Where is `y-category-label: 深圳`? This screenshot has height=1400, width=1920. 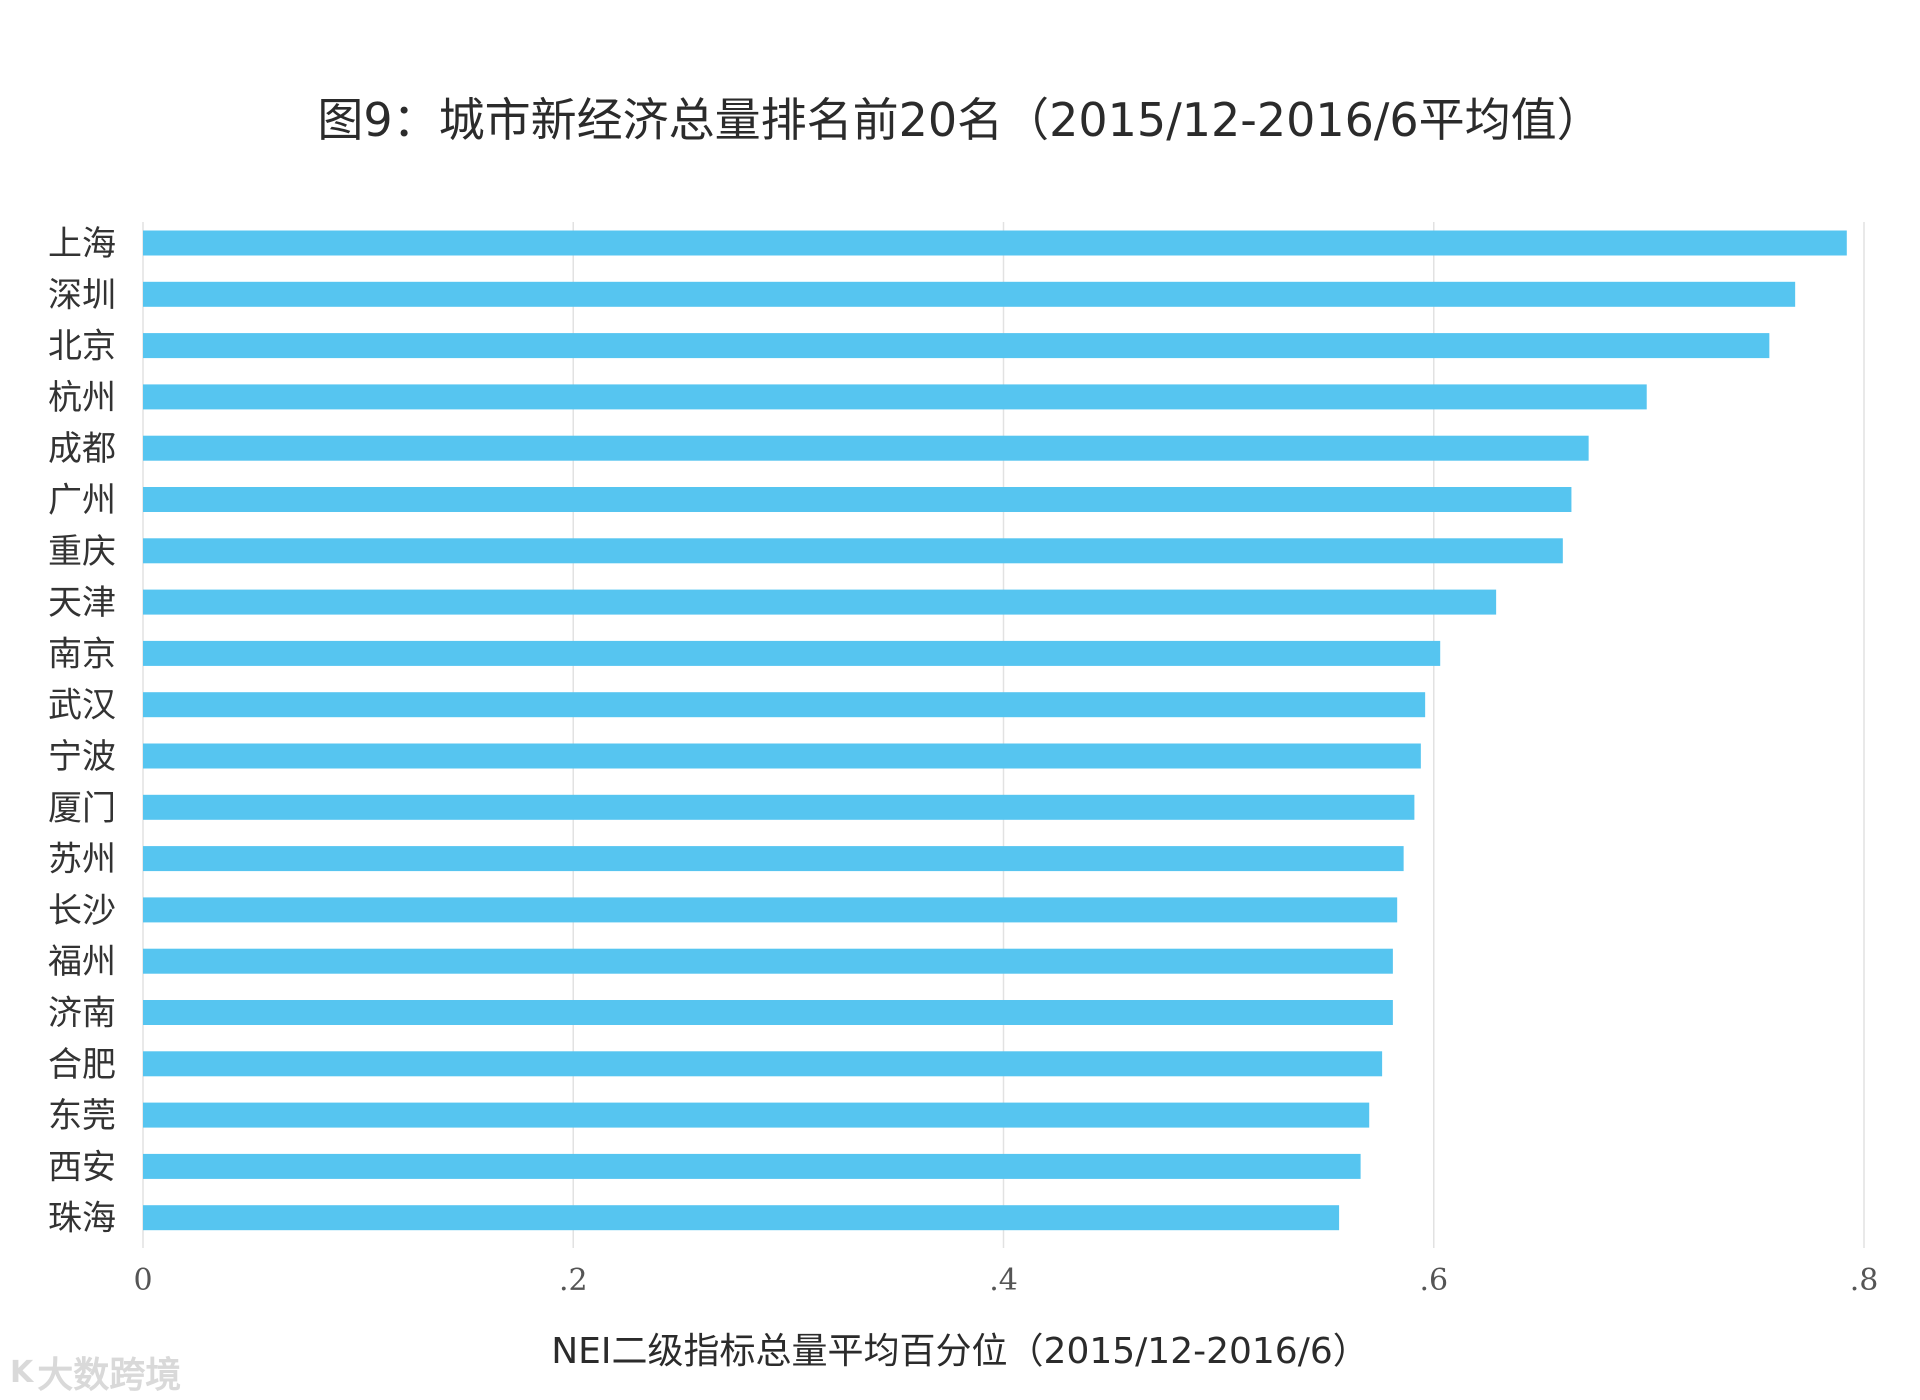
y-category-label: 深圳 is located at coordinates (82, 295).